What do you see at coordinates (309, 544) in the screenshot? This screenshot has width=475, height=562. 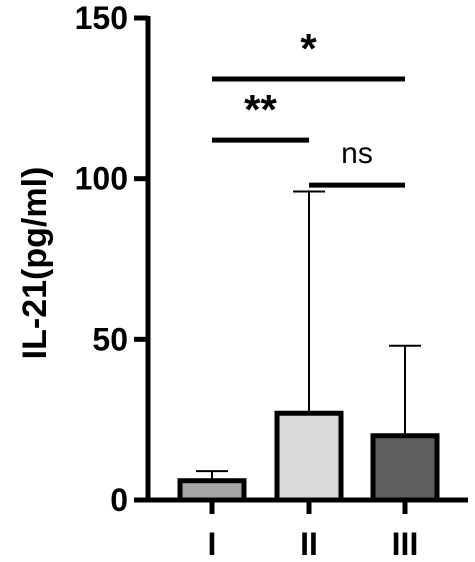 I see `x-tick-label: II` at bounding box center [309, 544].